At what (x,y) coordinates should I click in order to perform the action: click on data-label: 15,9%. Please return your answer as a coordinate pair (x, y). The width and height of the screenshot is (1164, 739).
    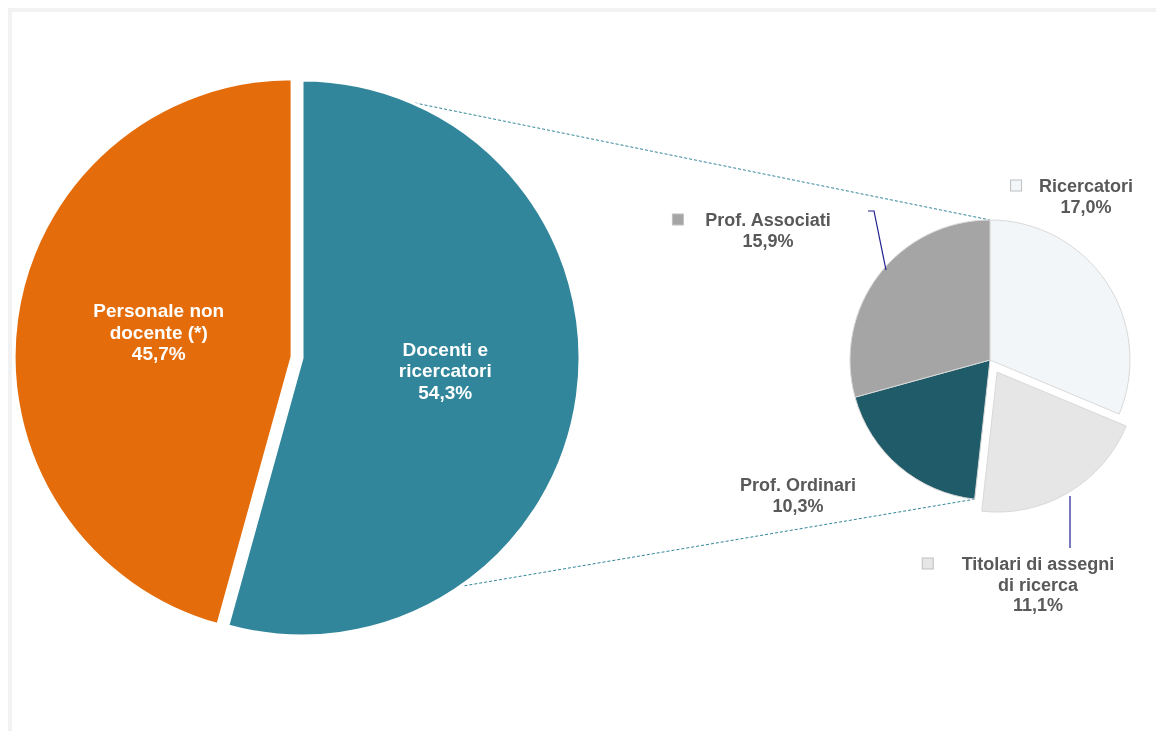
    Looking at the image, I should click on (768, 240).